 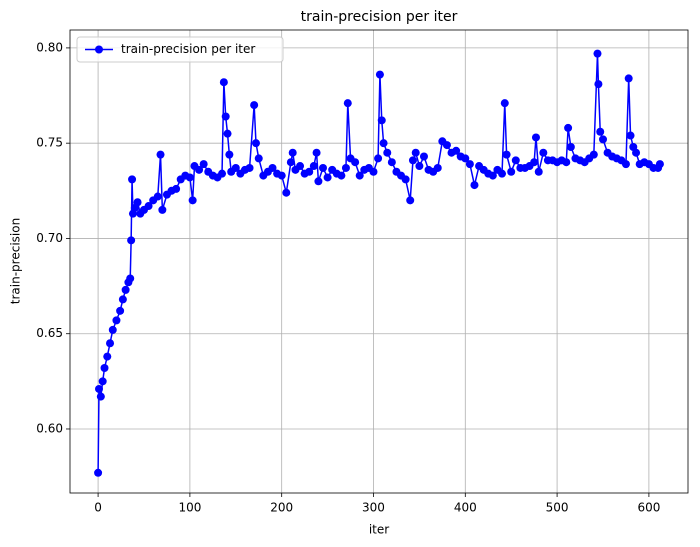 What do you see at coordinates (99, 49) in the screenshot?
I see `legend-marker` at bounding box center [99, 49].